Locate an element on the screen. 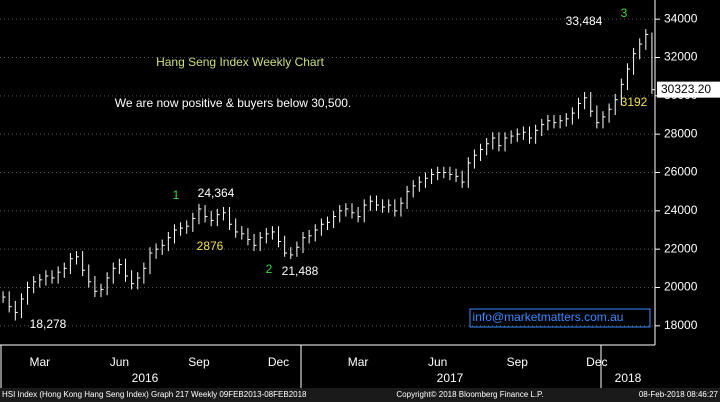  annotation: 1 is located at coordinates (176, 195).